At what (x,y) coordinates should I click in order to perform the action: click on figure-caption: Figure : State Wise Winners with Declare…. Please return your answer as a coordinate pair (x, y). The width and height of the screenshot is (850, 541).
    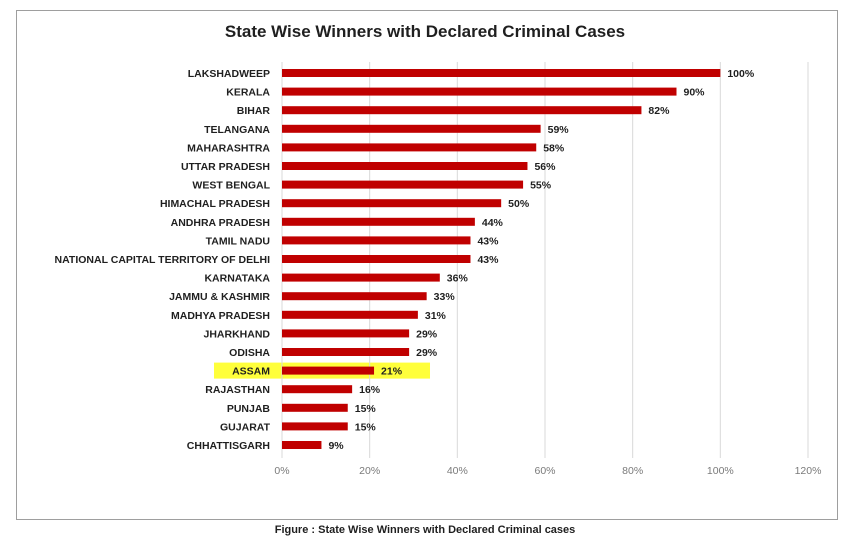
    Looking at the image, I should click on (425, 530).